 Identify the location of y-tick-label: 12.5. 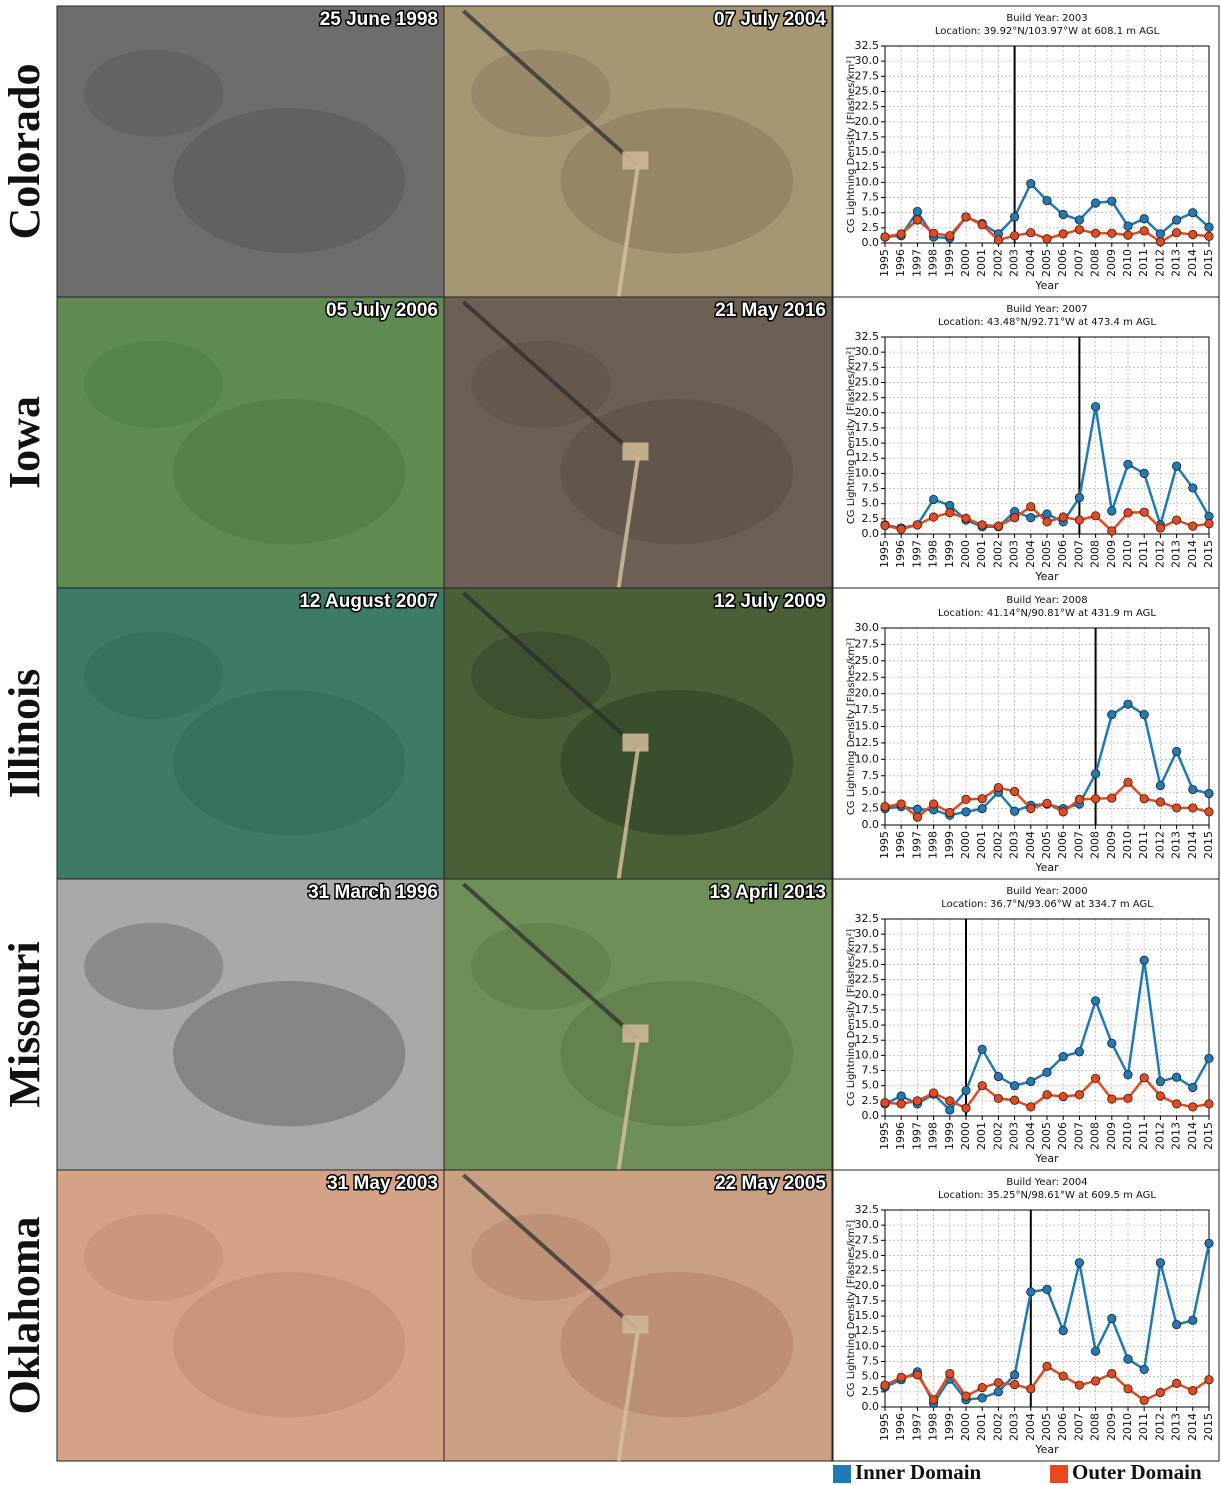
(867, 1039).